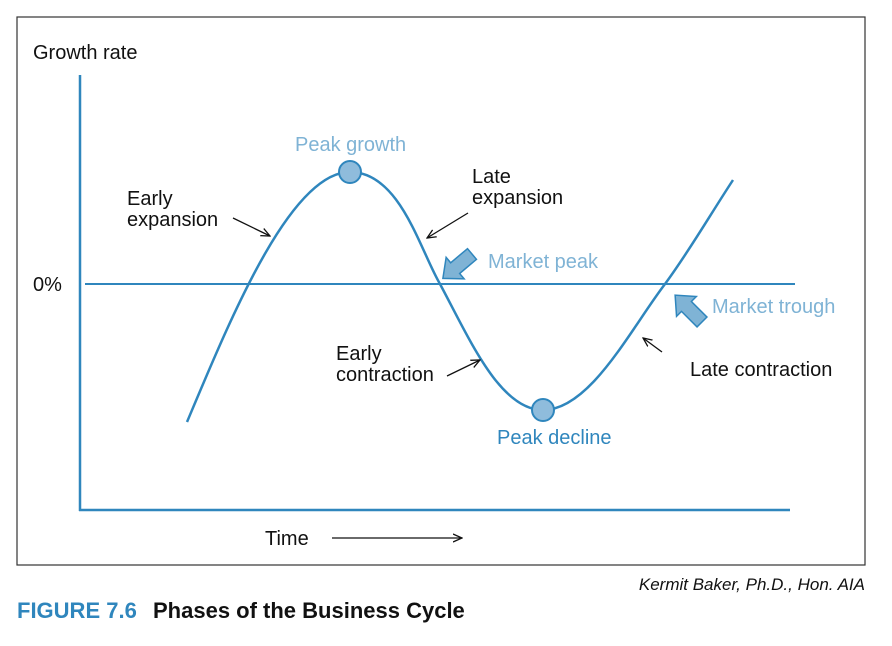 Image resolution: width=892 pixels, height=646 pixels. Describe the element at coordinates (491, 177) in the screenshot. I see `phase-label: Late` at that location.